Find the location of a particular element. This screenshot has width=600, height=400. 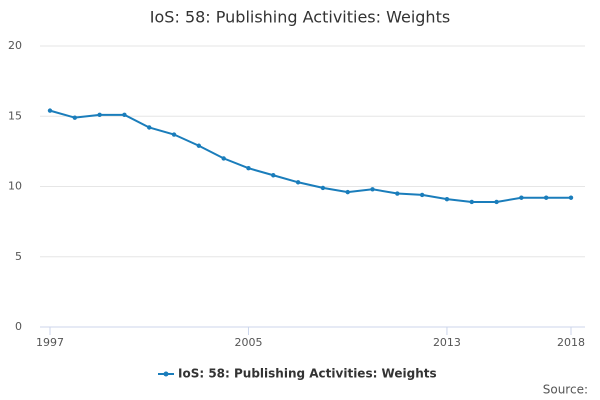

x-tick-label: 2013 is located at coordinates (447, 342).